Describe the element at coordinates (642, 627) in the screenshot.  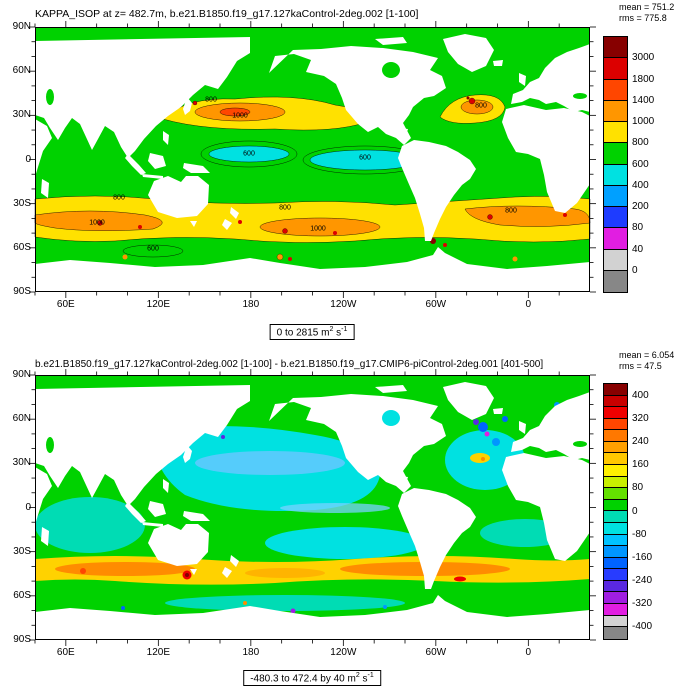
I see `colorbar-label: -400` at that location.